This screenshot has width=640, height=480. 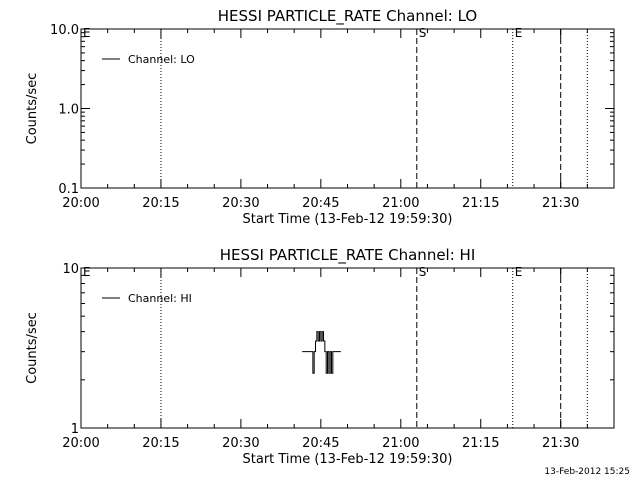 I want to click on p1-x-tick-label: 21:15, so click(x=480, y=203).